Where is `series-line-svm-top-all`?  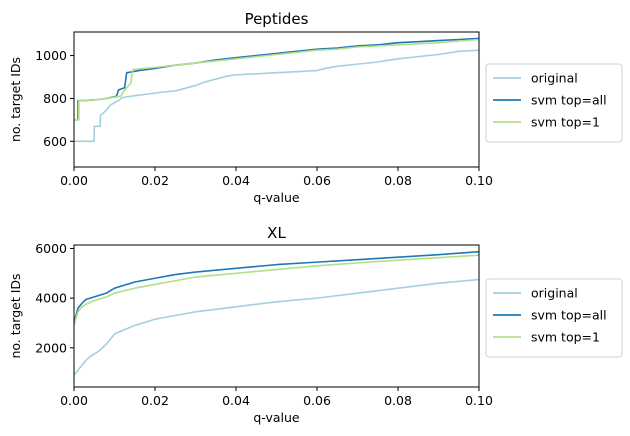 series-line-svm-top-all is located at coordinates (276, 287).